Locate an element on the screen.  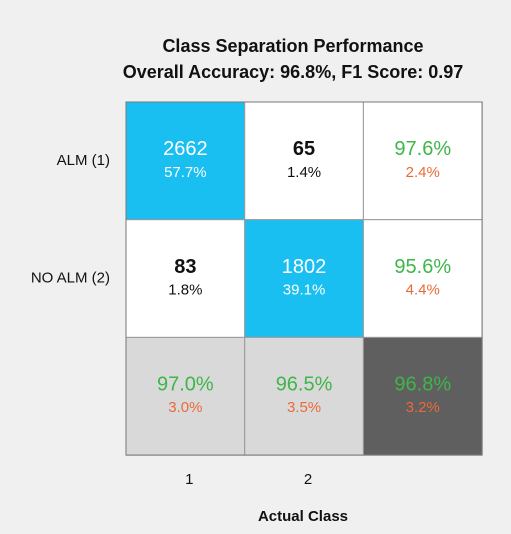
cell-count: 96.5% is located at coordinates (304, 385).